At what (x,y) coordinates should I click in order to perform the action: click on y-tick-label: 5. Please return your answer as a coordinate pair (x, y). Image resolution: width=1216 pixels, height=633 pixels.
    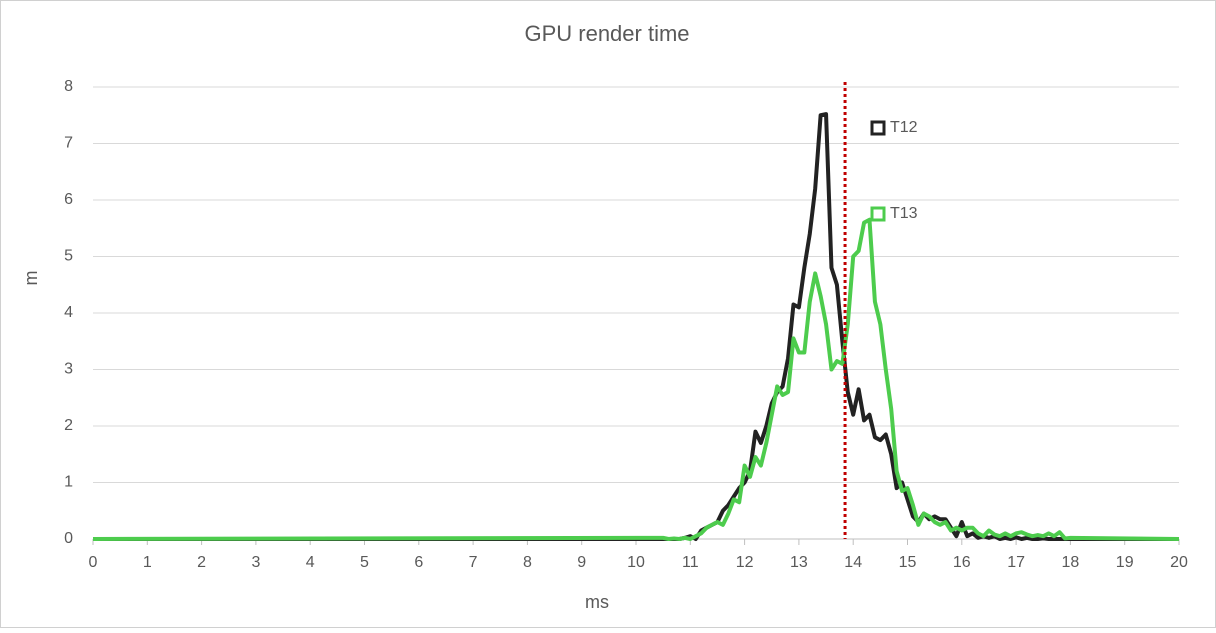
    Looking at the image, I should click on (68, 256).